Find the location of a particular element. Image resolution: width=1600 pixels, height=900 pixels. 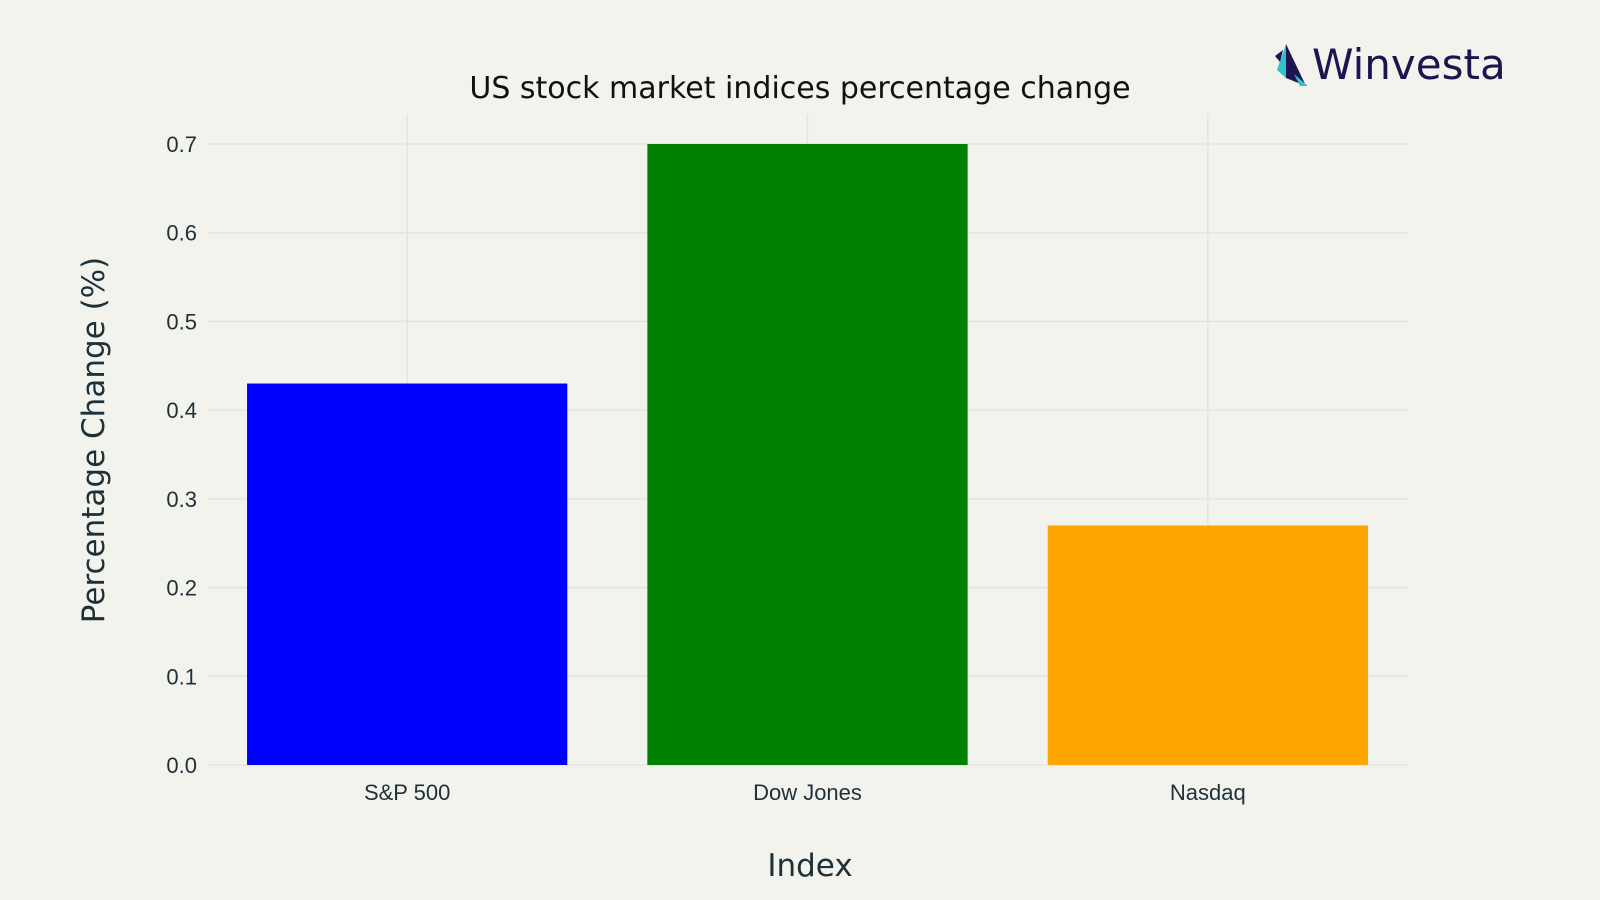

bar-dow-jones is located at coordinates (807, 454).